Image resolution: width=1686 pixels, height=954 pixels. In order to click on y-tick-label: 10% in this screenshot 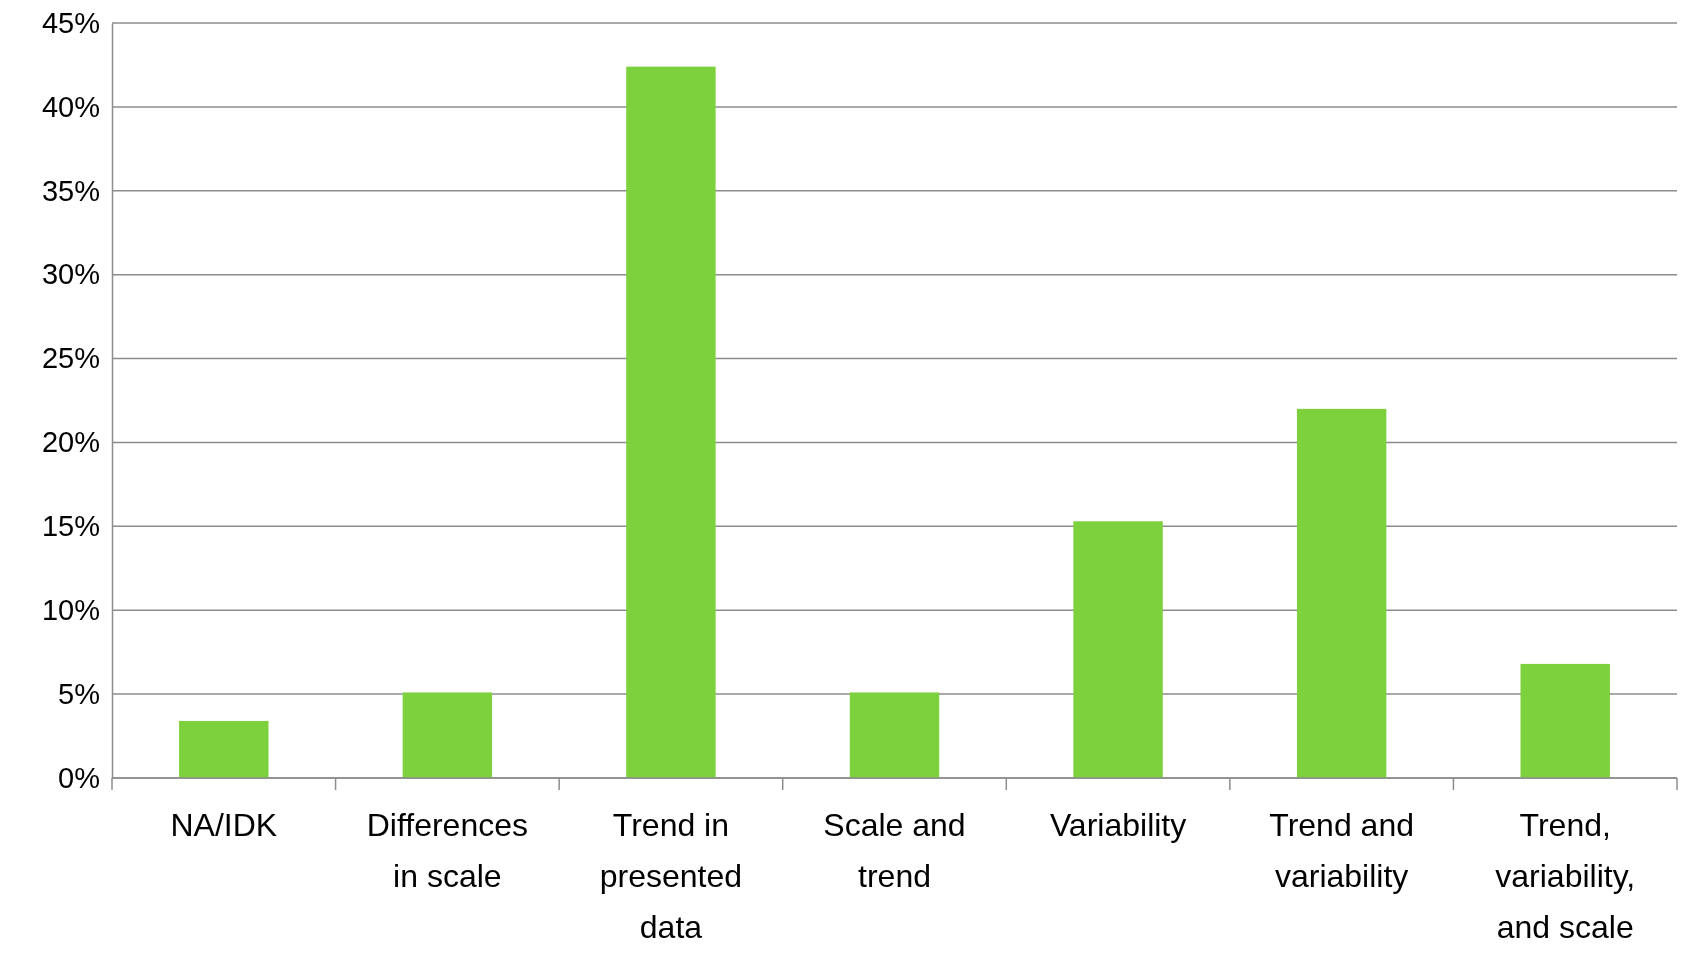, I will do `click(70, 610)`.